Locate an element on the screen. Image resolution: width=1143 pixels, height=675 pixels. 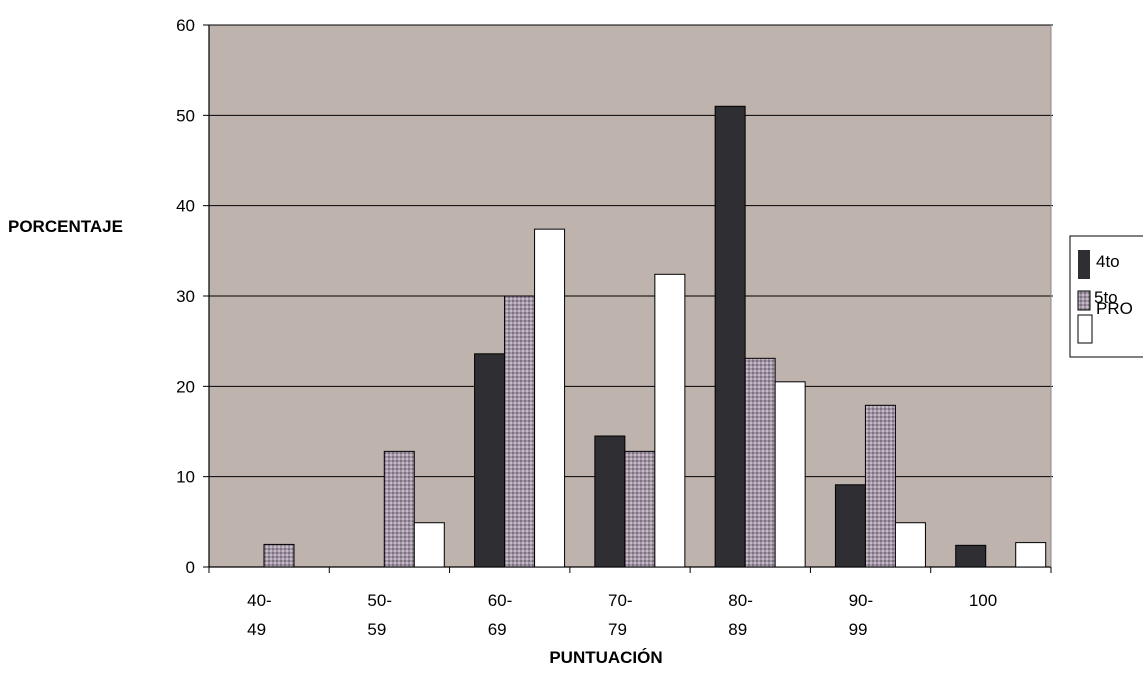
y-tick-label: 60 is located at coordinates (185, 25).